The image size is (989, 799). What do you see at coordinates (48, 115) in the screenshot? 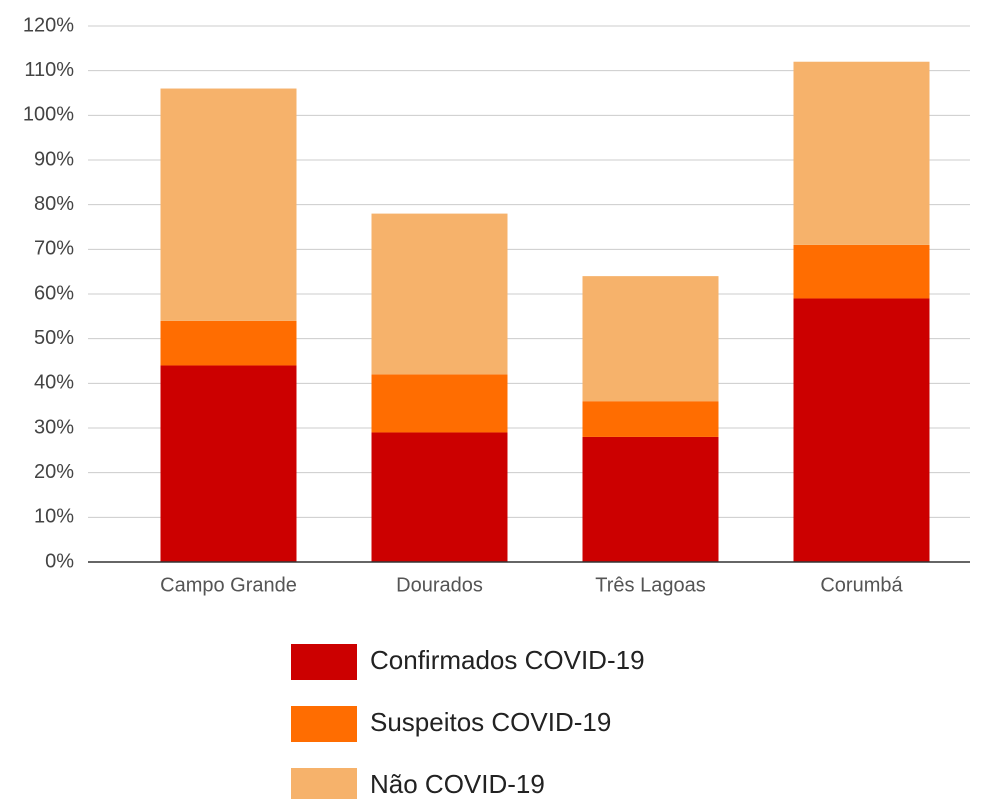
I see `y-tick-label: 100%` at bounding box center [48, 115].